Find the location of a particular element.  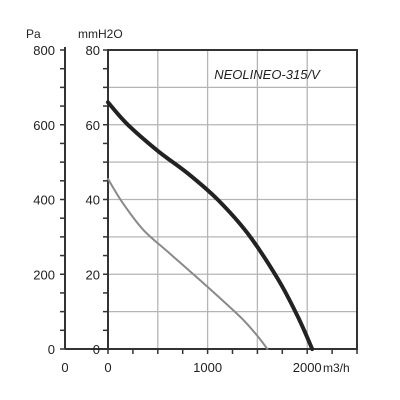

y-tick-label-mm: 60 is located at coordinates (93, 125).